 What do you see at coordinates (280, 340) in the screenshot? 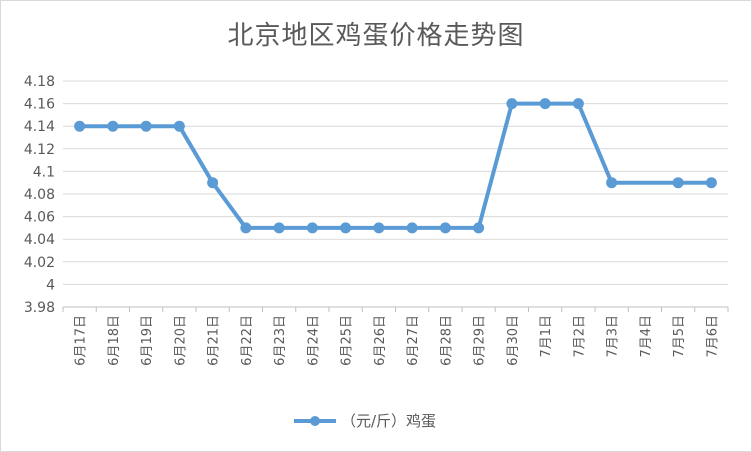
I see `x-tick-label: 6月23日` at bounding box center [280, 340].